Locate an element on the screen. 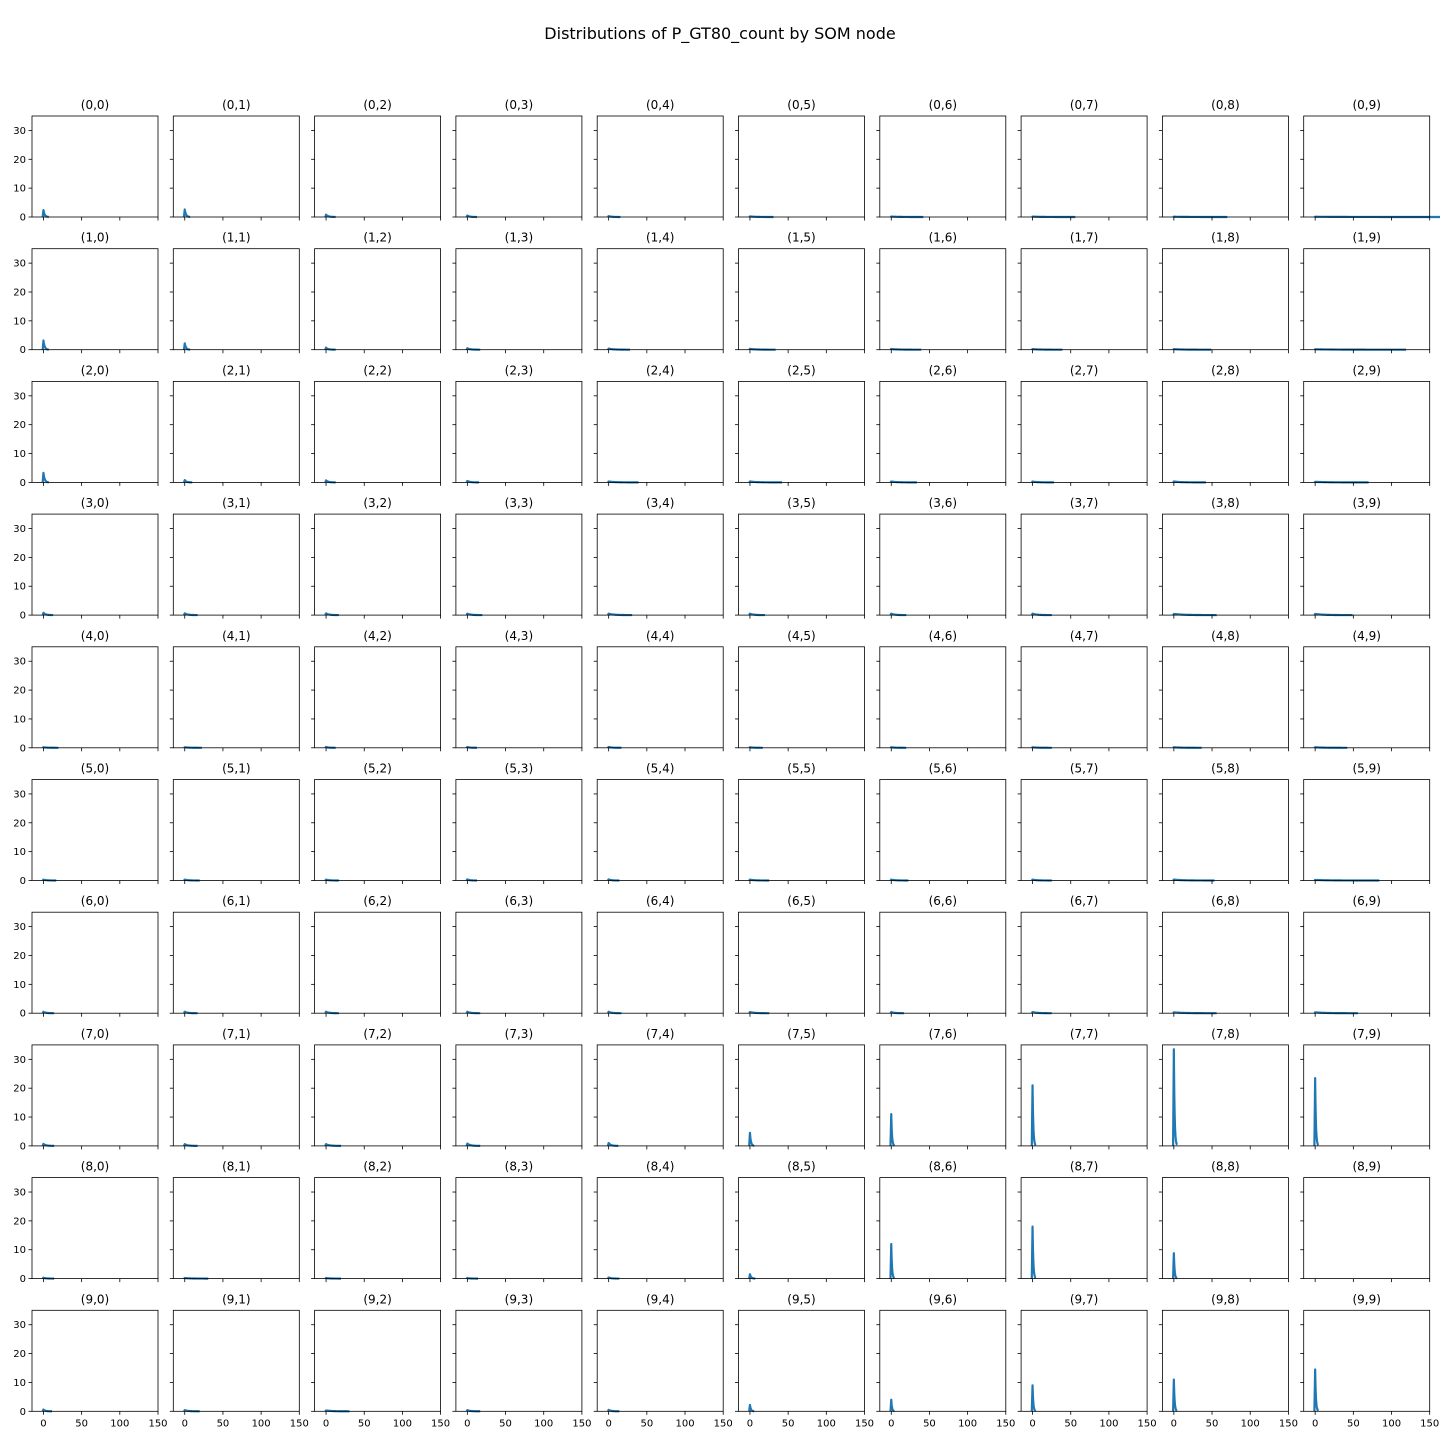 Image resolution: width=1440 pixels, height=1440 pixels. panel: (7,8) is located at coordinates (1223, 1088).